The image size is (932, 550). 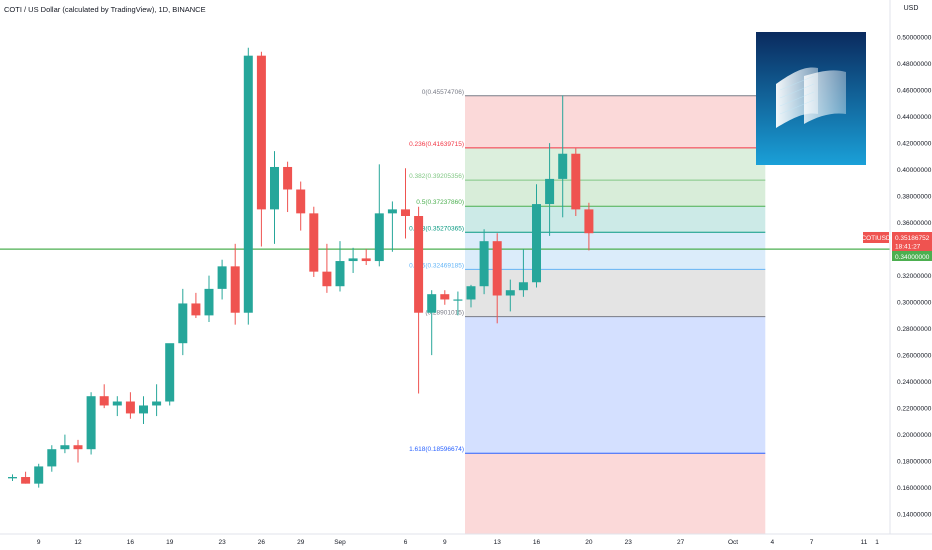 What do you see at coordinates (498, 542) in the screenshot?
I see `x-tick-label: 13` at bounding box center [498, 542].